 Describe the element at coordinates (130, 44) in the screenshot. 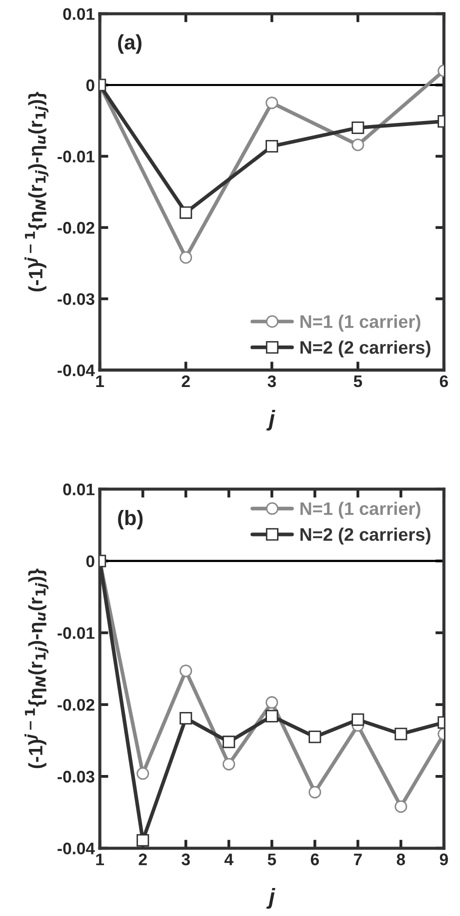

I see `annotation: (a)` at that location.